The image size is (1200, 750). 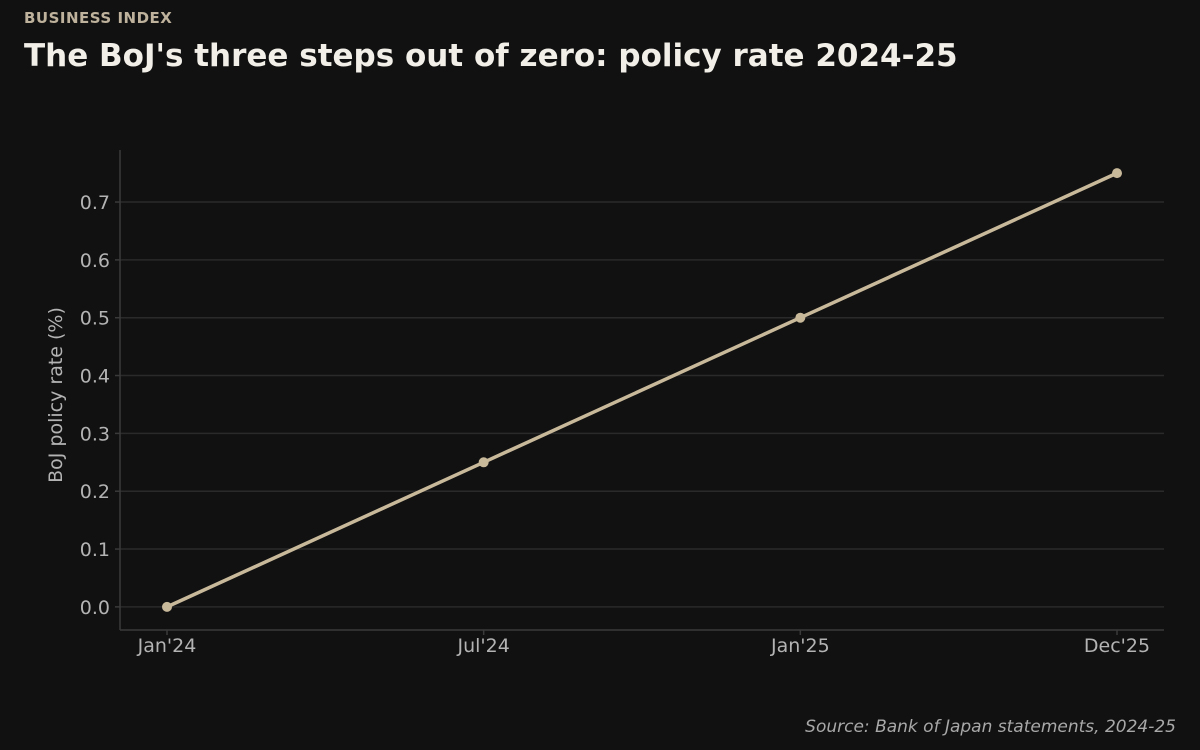 What do you see at coordinates (95, 608) in the screenshot?
I see `y-tick-label: 0.0` at bounding box center [95, 608].